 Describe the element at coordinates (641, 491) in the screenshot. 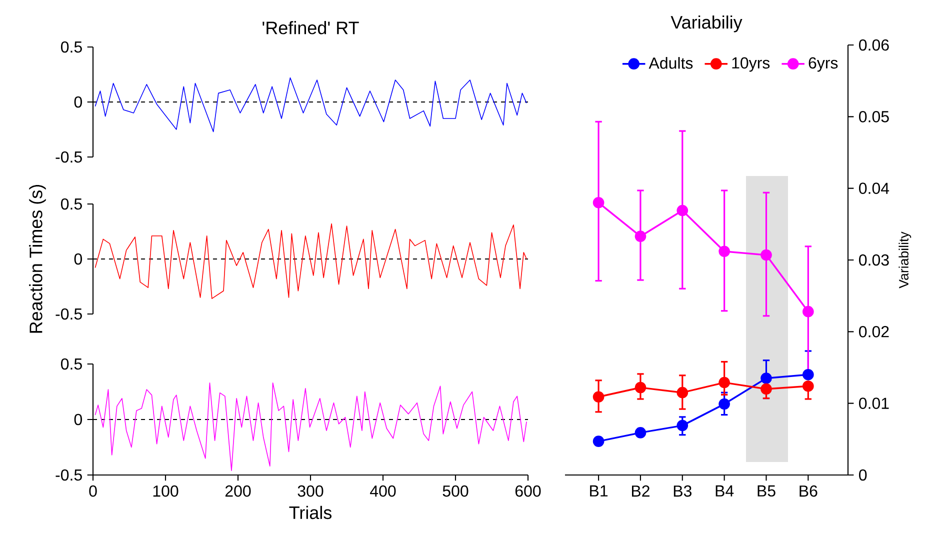

I see `x-tick-label: B2` at that location.